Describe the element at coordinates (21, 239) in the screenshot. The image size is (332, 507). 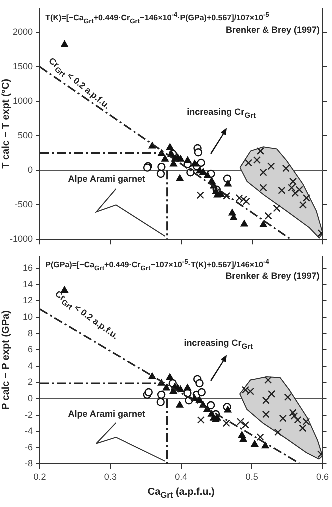
I see `y-tick-label: -1000` at that location.